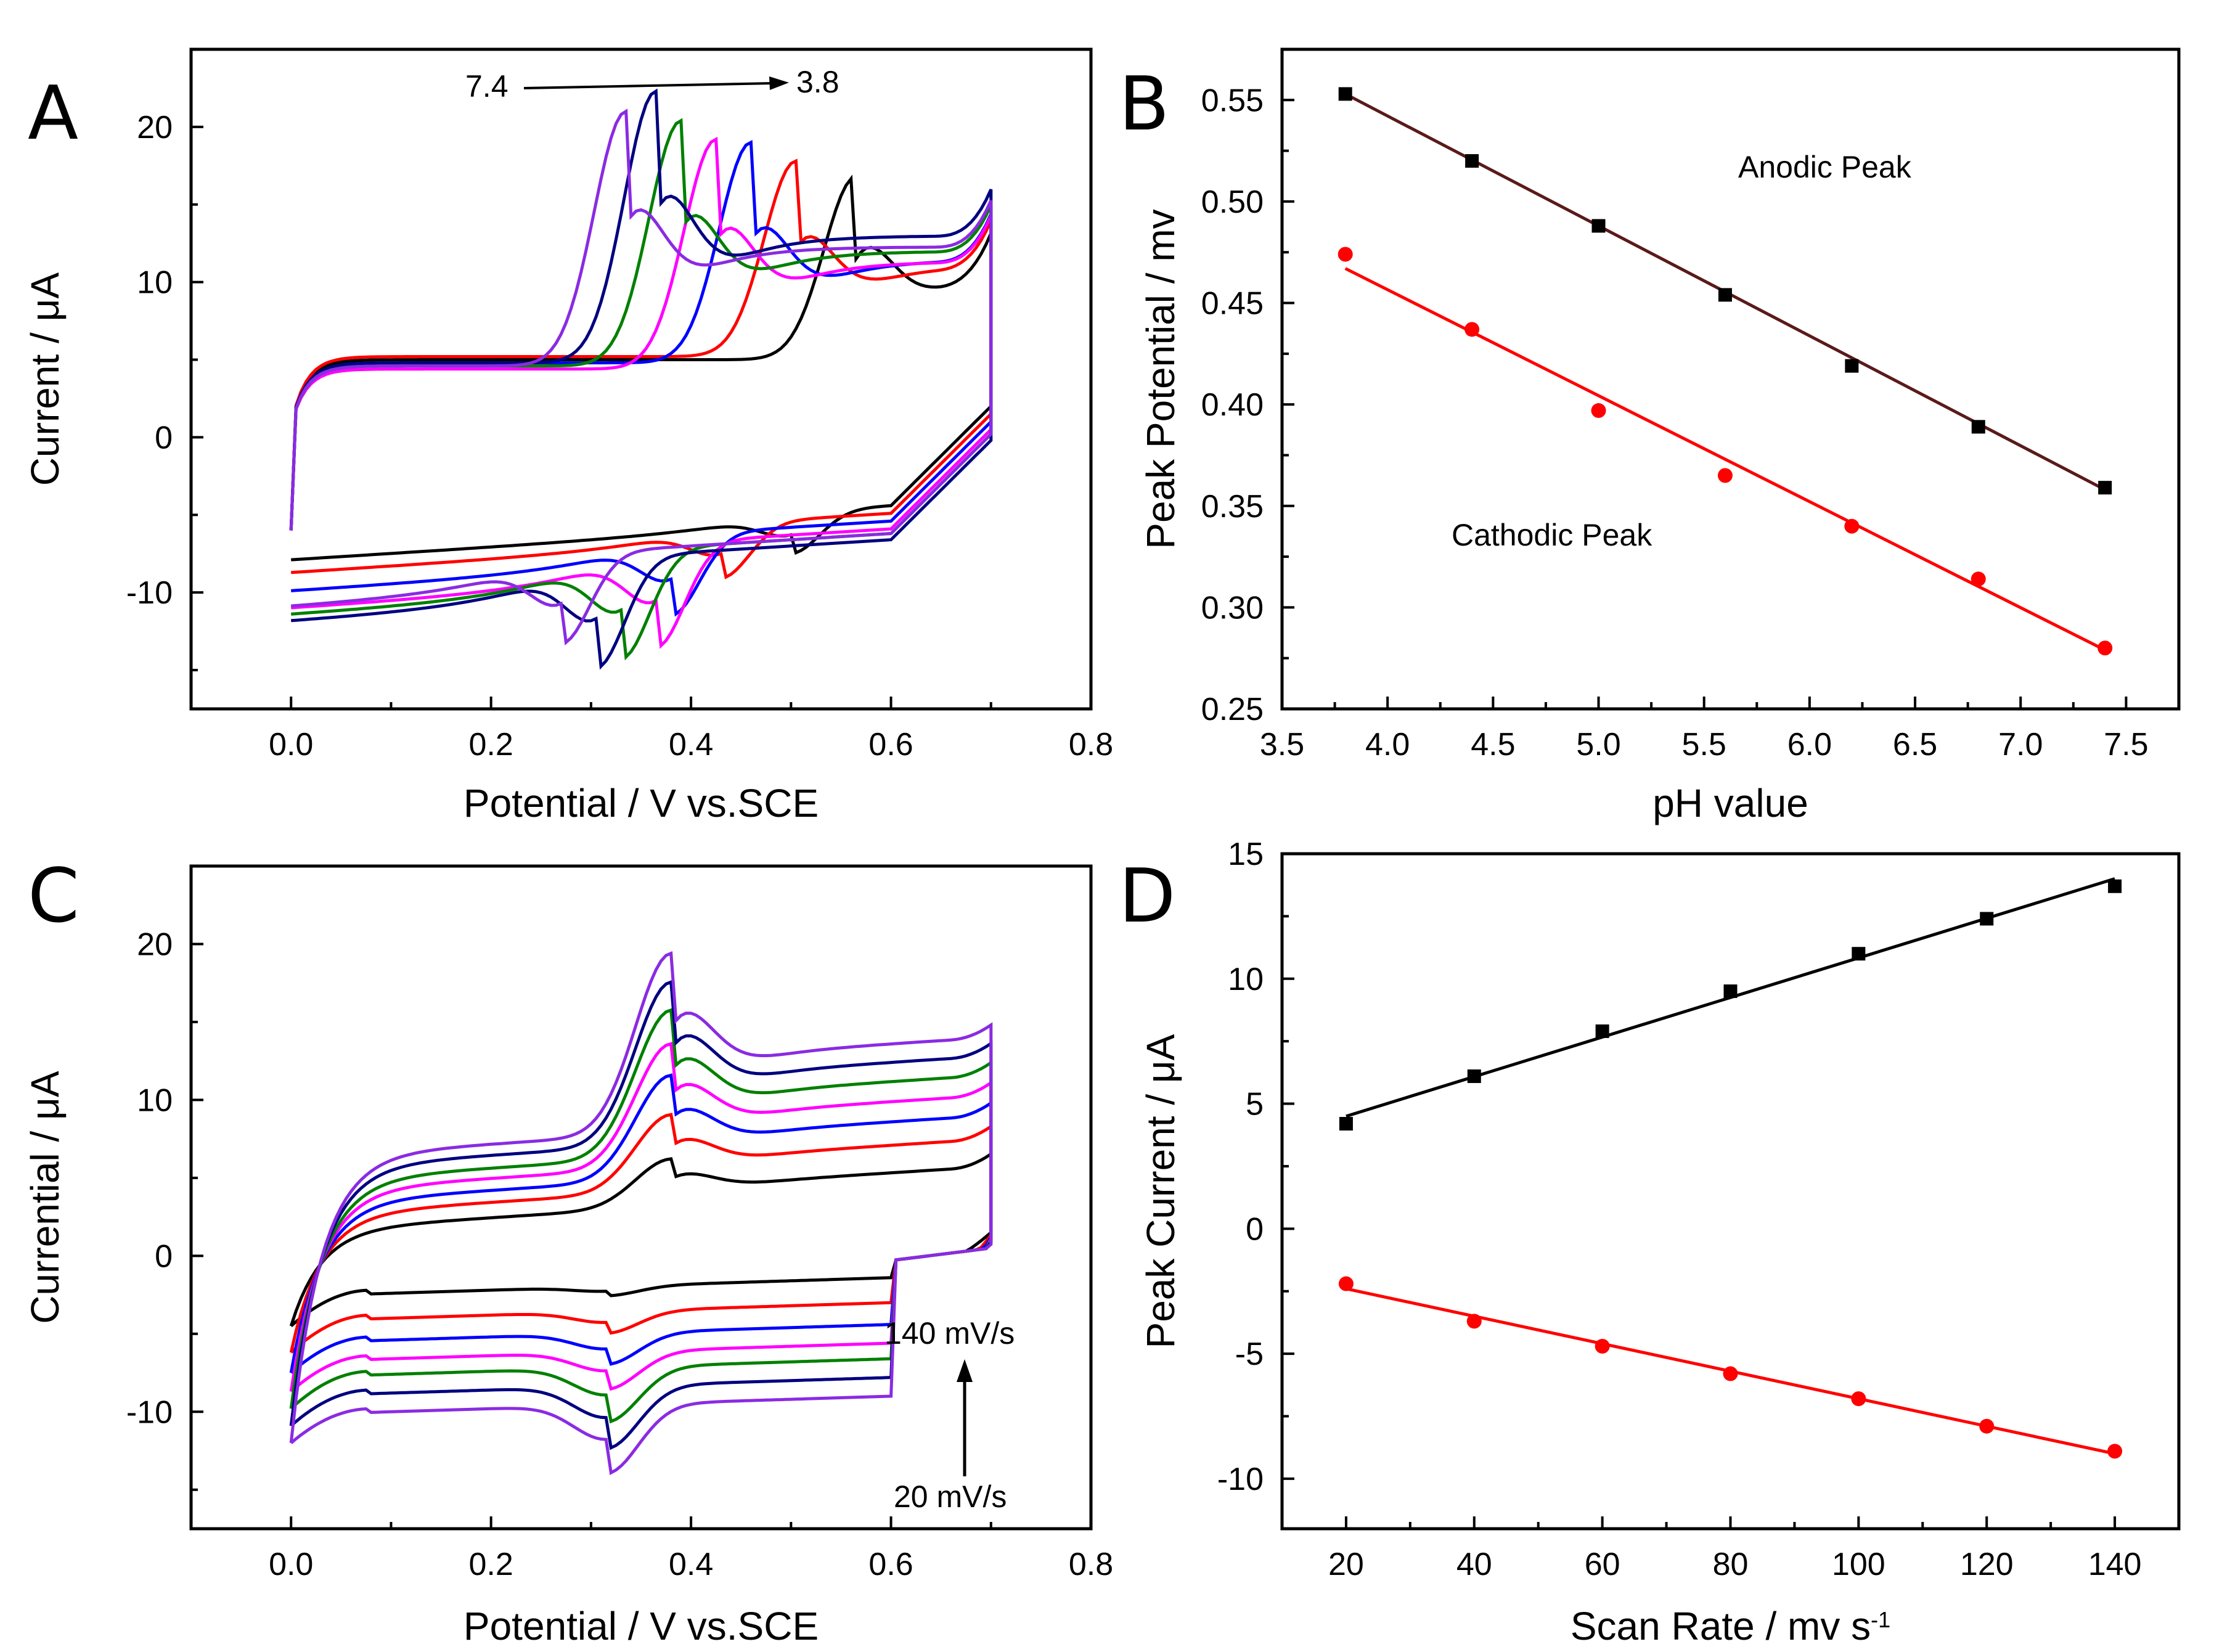 This screenshot has height=1652, width=2222. I want to click on cathodic-peak-label: Cathodic Peak, so click(1552, 535).